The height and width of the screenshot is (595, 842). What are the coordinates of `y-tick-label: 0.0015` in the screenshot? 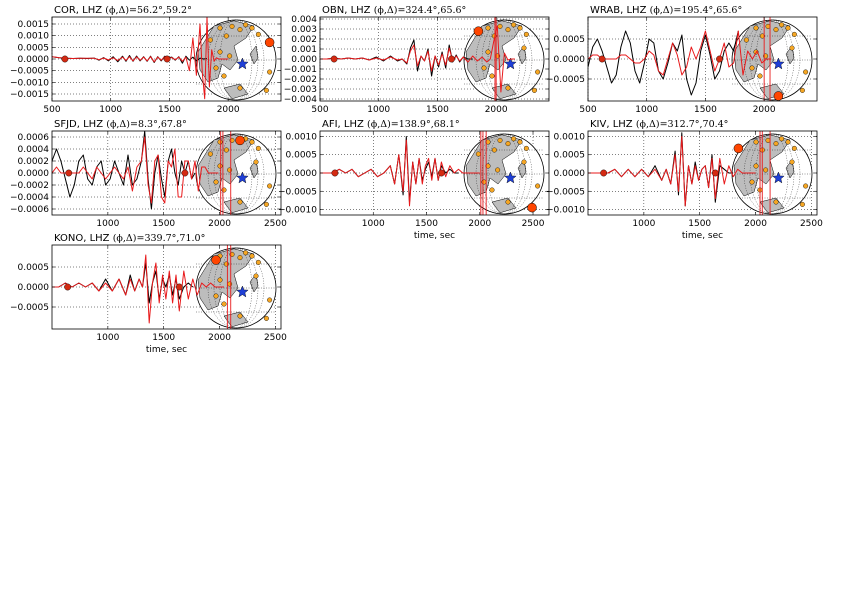 It's located at (34, 25).